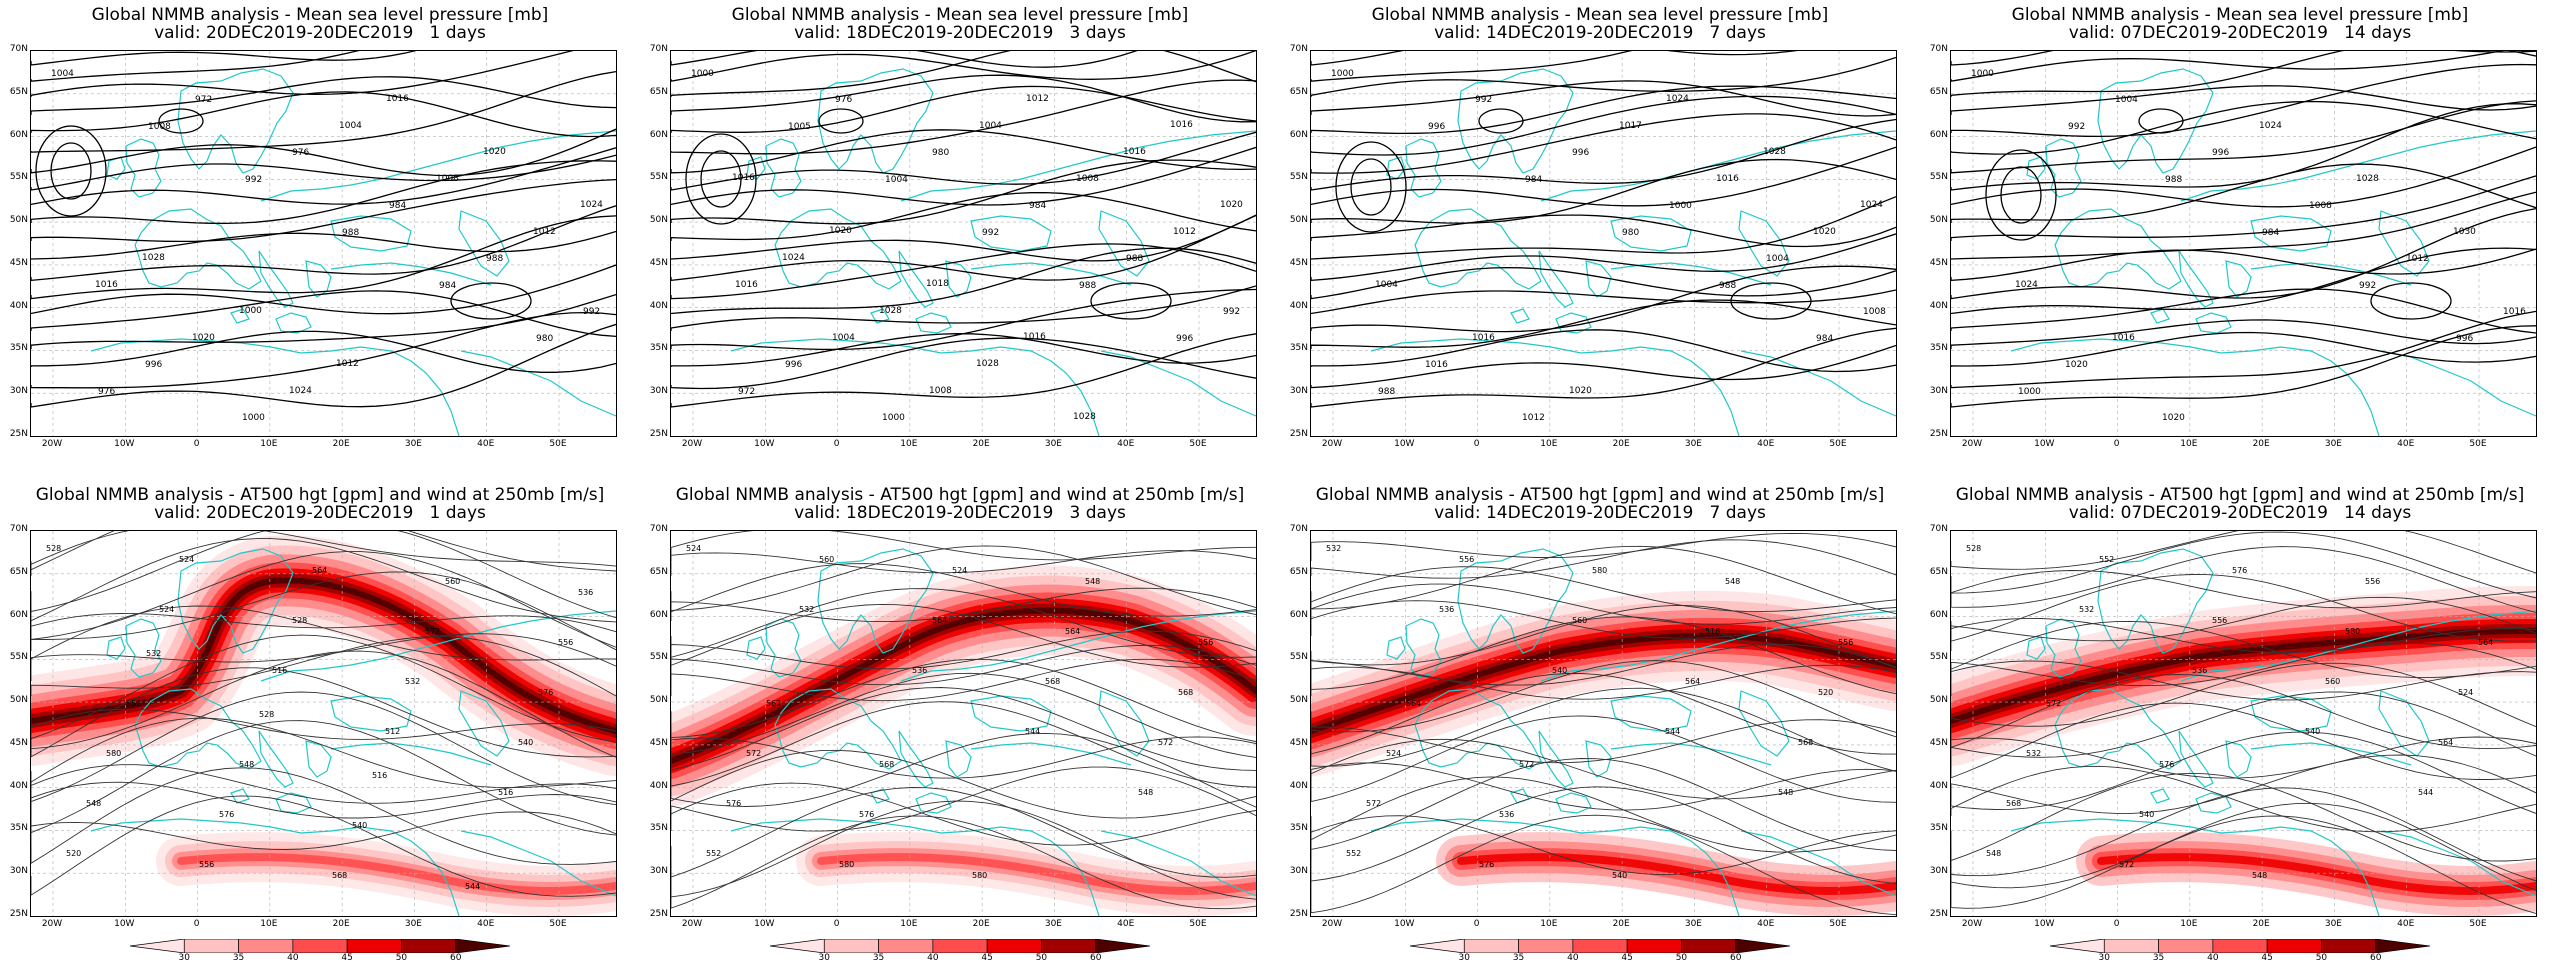 The height and width of the screenshot is (963, 2560). I want to click on panel-valid: valid: 07DEC2019-20DEC2019 14 days, so click(2240, 33).